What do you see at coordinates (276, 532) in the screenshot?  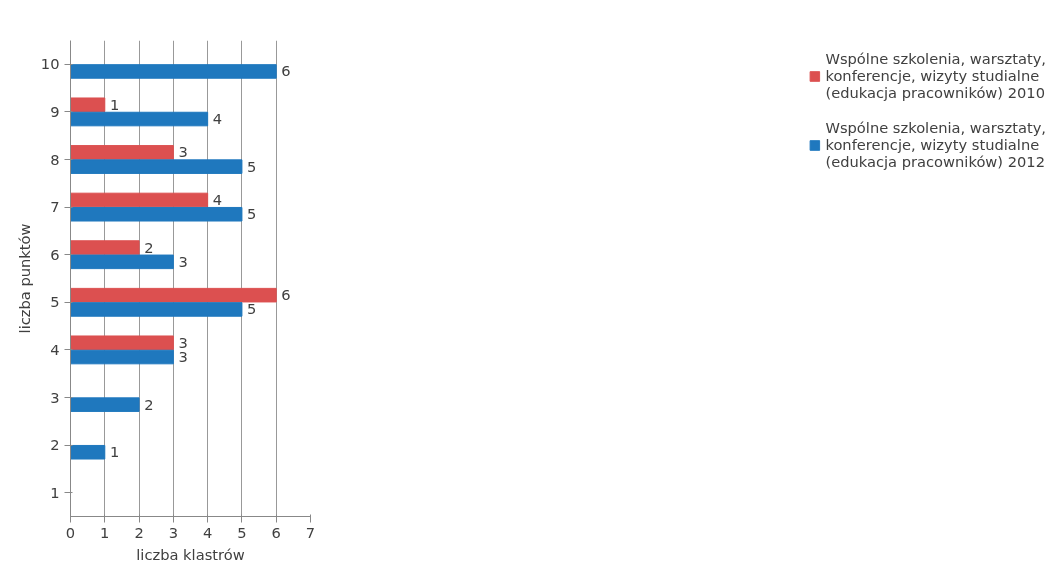 I see `x-tick-label: 6` at bounding box center [276, 532].